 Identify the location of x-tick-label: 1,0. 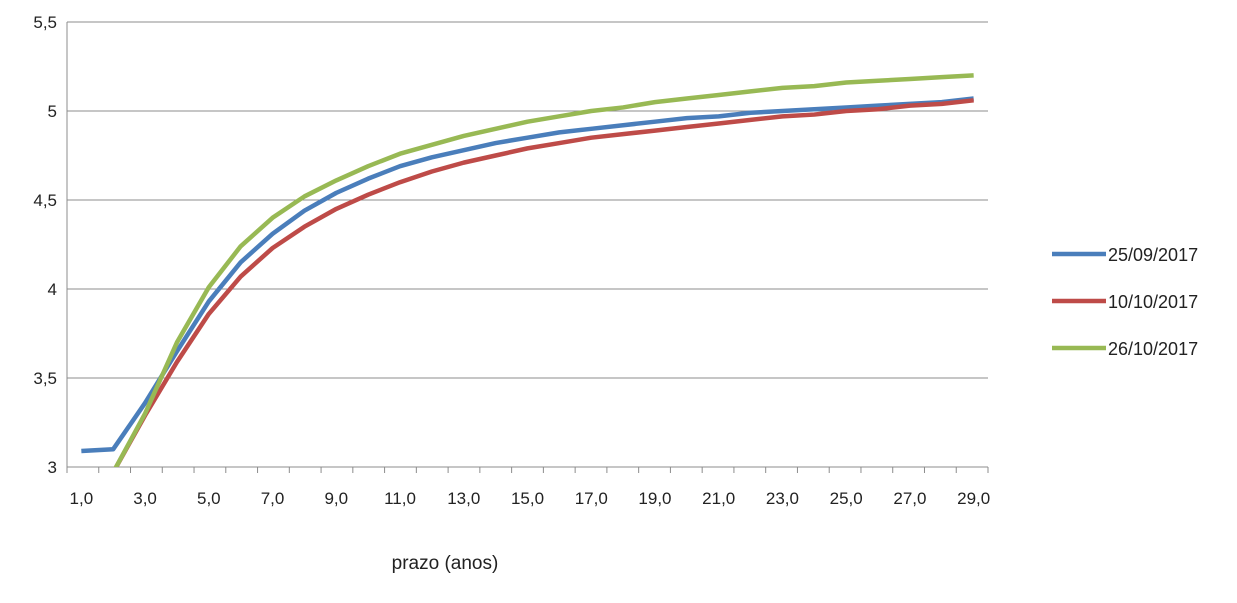
(82, 498).